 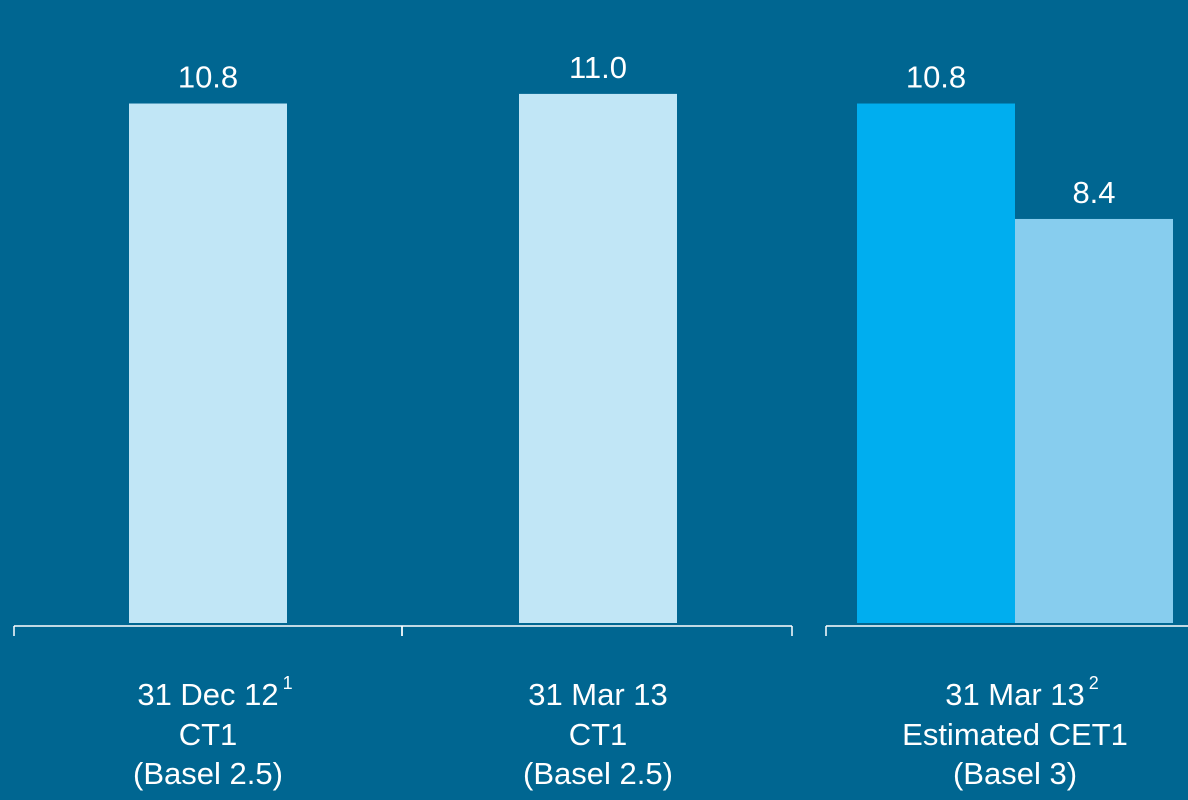 I want to click on category-label-line: (Basel 3), so click(x=1015, y=773).